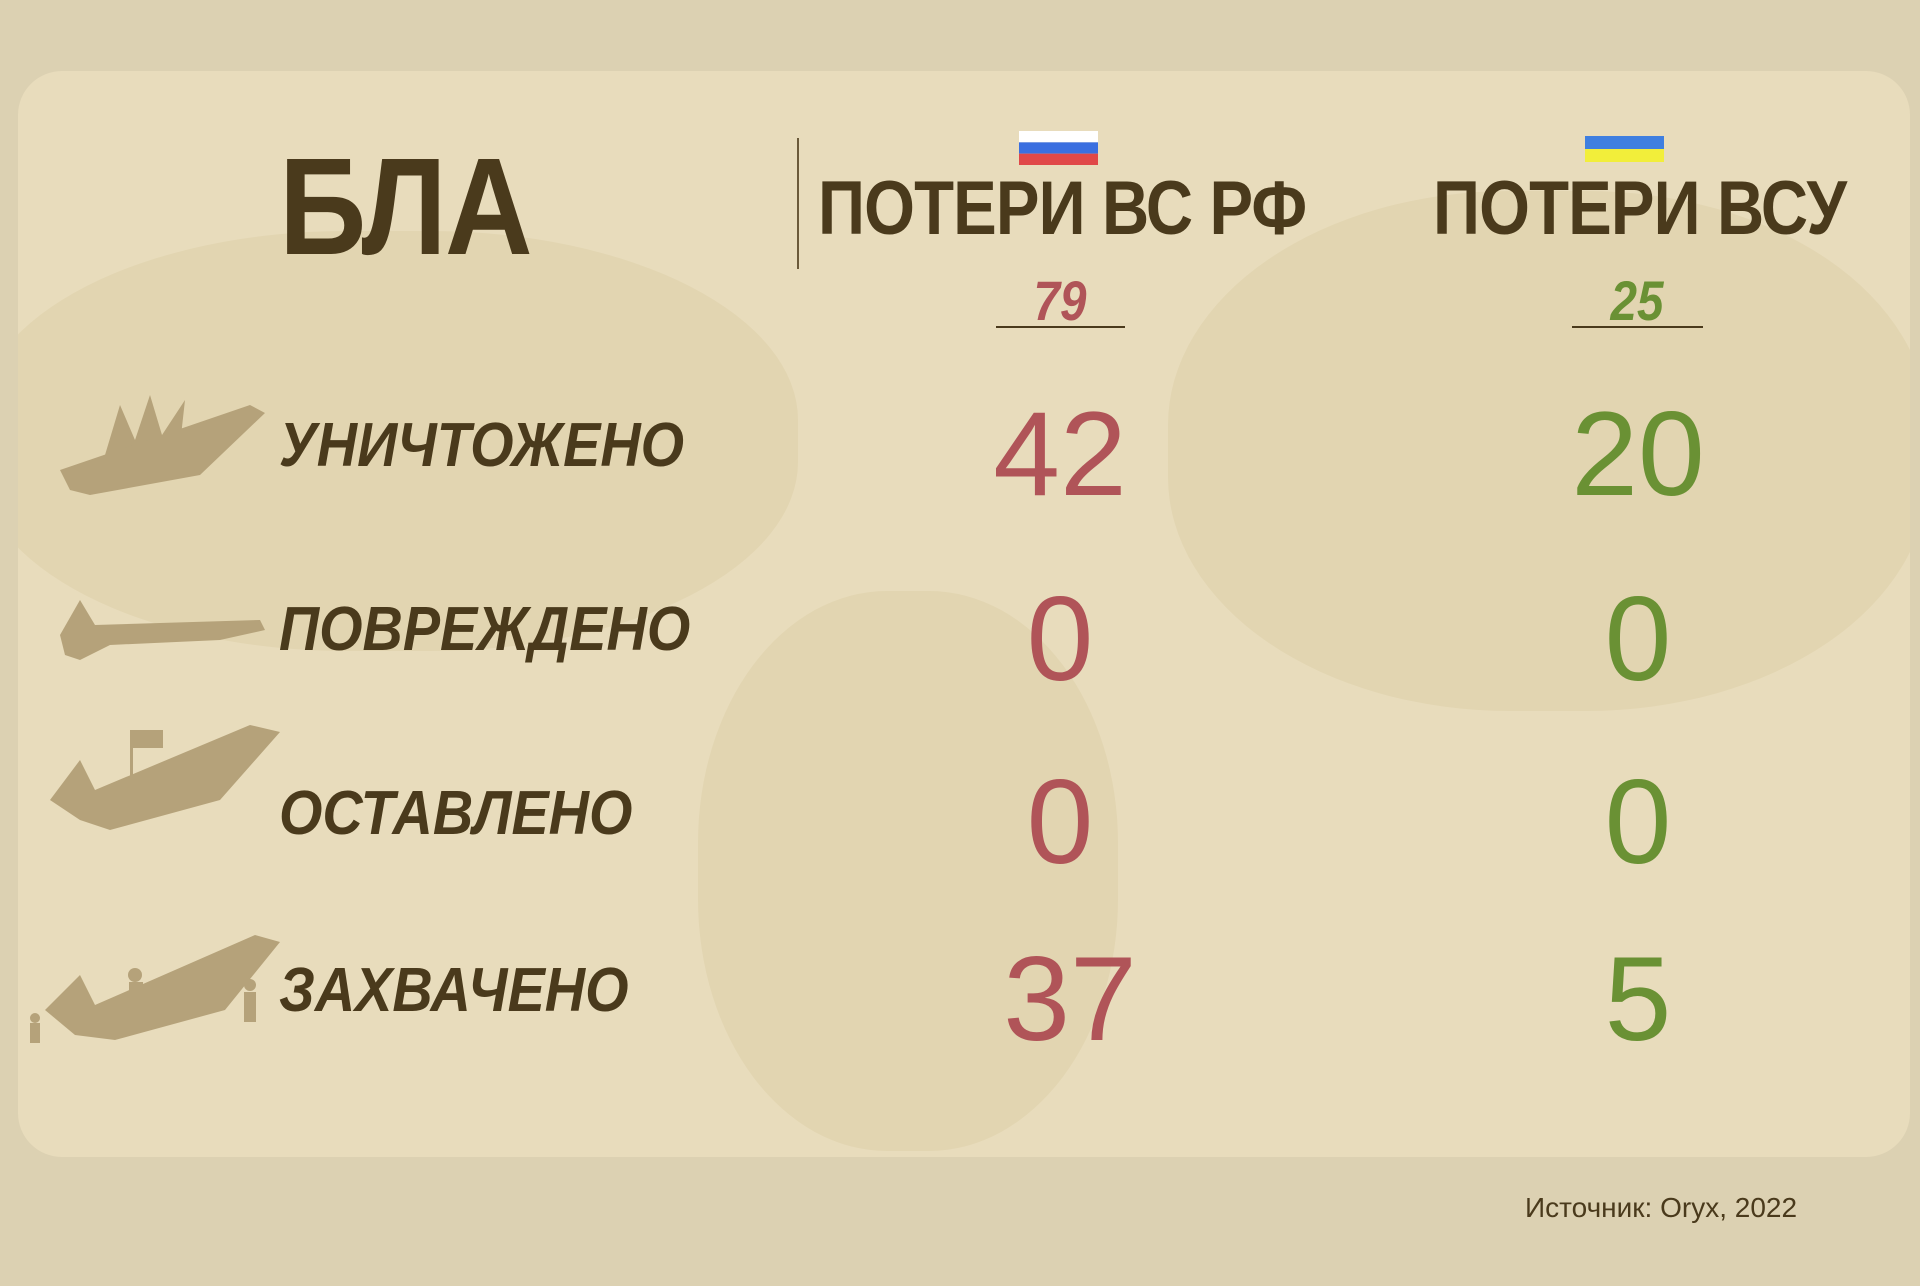  Describe the element at coordinates (155, 989) in the screenshot. I see `captured-drone-icon` at that location.